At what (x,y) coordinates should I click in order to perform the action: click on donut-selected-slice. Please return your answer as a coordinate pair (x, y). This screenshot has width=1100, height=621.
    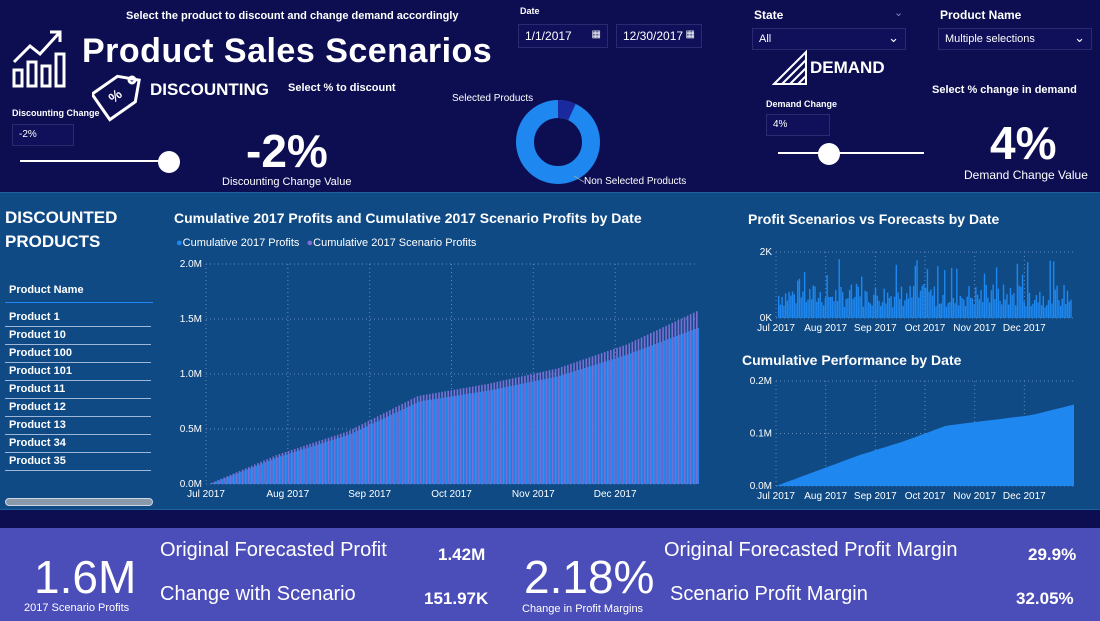
    Looking at the image, I should click on (566, 110).